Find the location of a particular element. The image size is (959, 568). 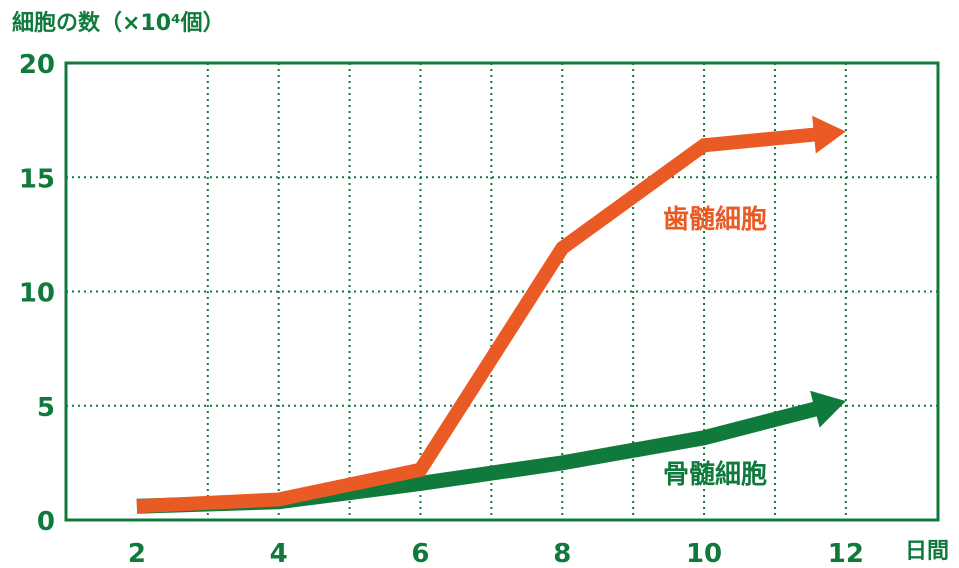

y-tick-label: 15 is located at coordinates (37, 179).